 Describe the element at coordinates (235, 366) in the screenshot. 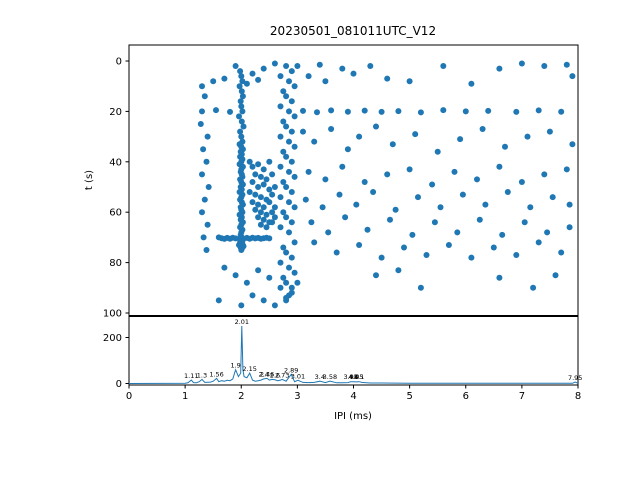

I see `svg-text: 1.9` at that location.